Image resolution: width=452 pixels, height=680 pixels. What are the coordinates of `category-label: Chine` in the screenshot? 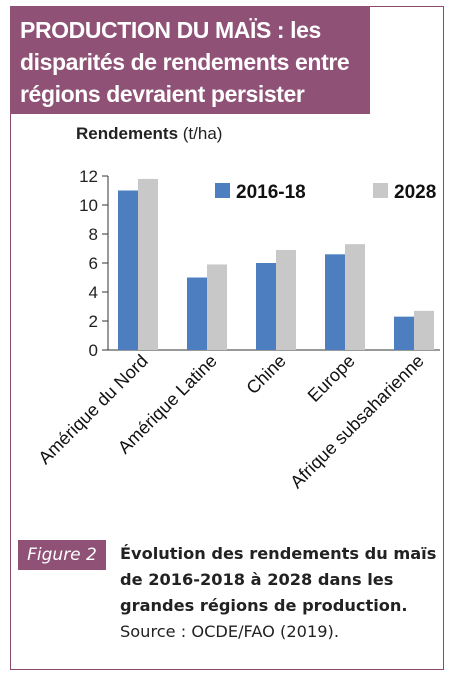 It's located at (265, 374).